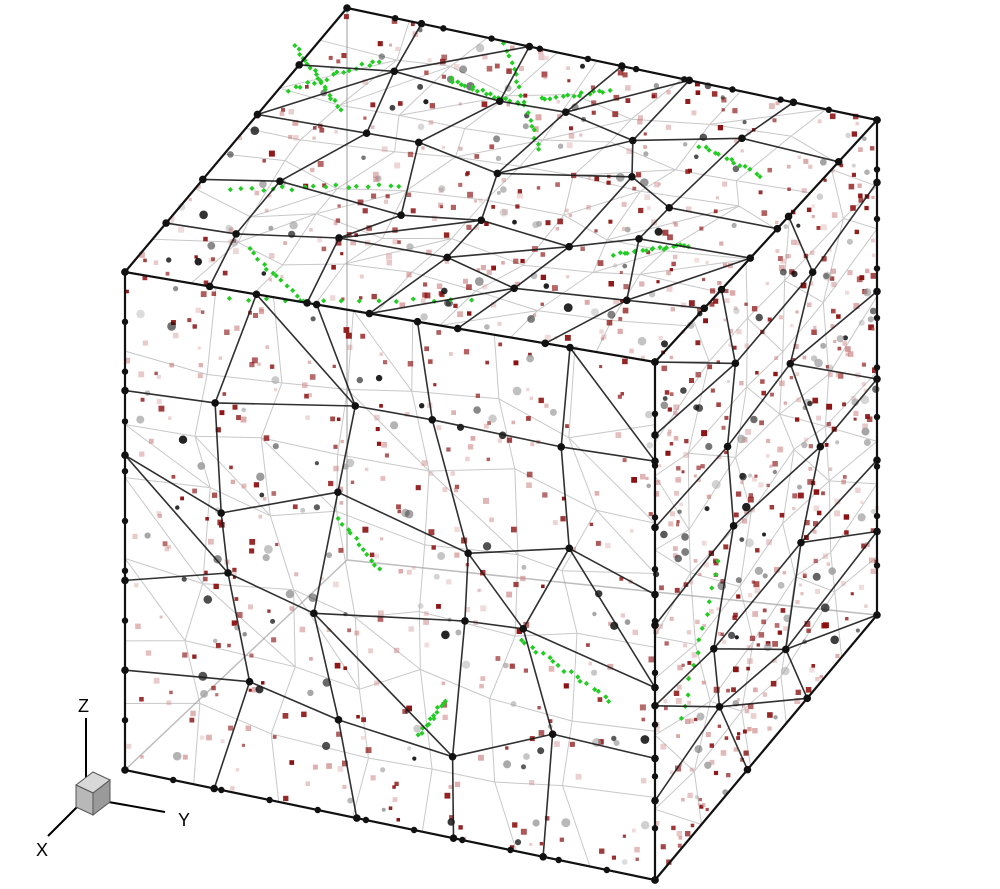 The height and width of the screenshot is (889, 1000). What do you see at coordinates (42, 850) in the screenshot?
I see `x-axis-label: X` at bounding box center [42, 850].